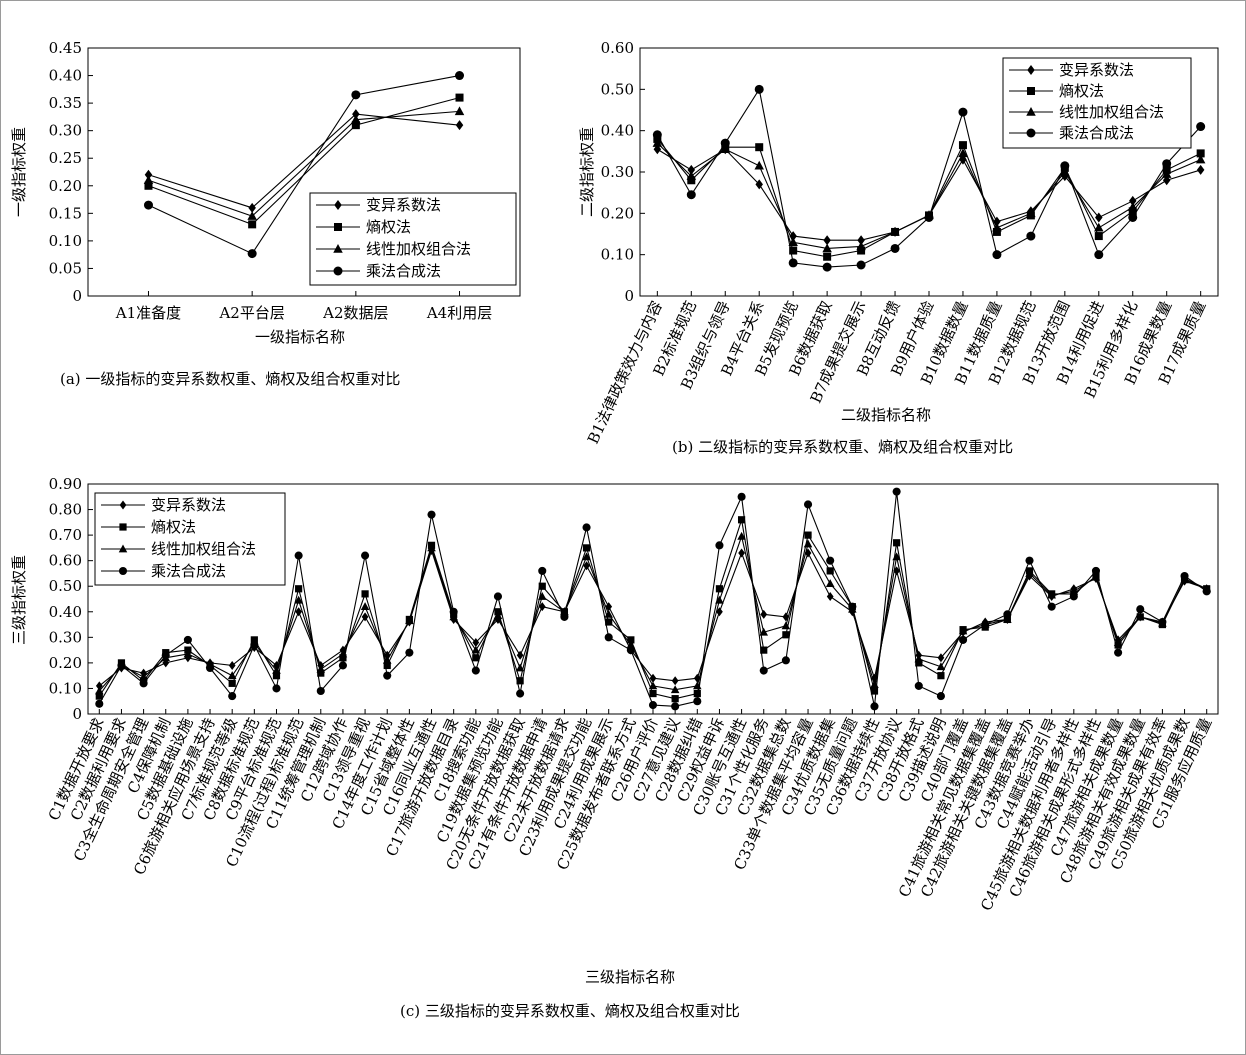 This screenshot has width=1246, height=1055. What do you see at coordinates (886, 415) in the screenshot?
I see `x-axis-title: 二级指标名称` at bounding box center [886, 415].